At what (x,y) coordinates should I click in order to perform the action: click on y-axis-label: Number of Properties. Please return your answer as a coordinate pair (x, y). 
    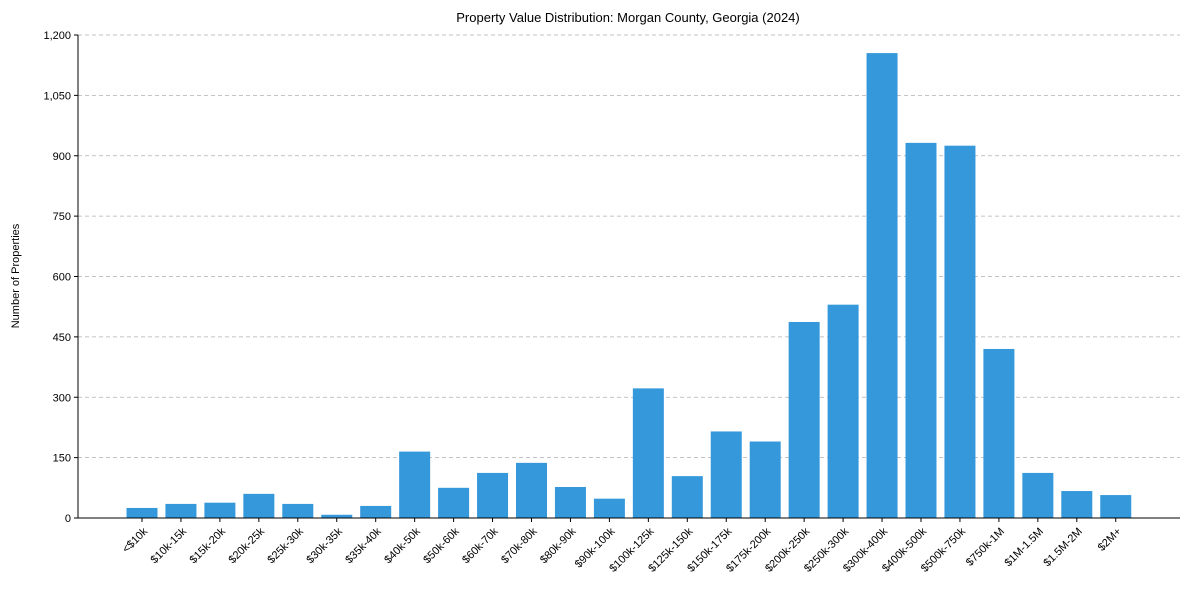
    Looking at the image, I should click on (16, 275).